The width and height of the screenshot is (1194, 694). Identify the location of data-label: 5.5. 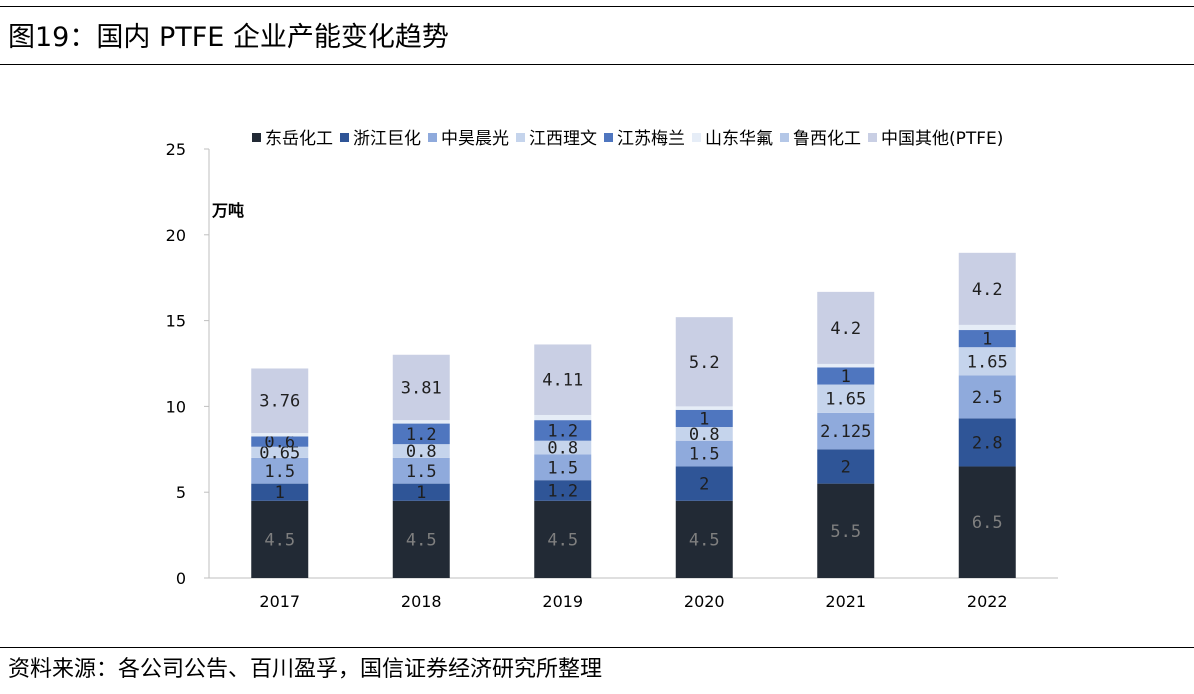
(845, 532).